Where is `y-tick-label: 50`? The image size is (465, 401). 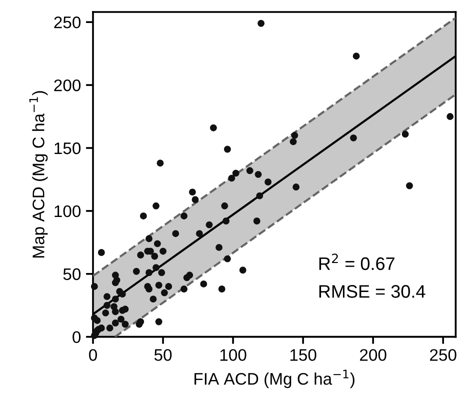 y-tick-label: 50 is located at coordinates (72, 274).